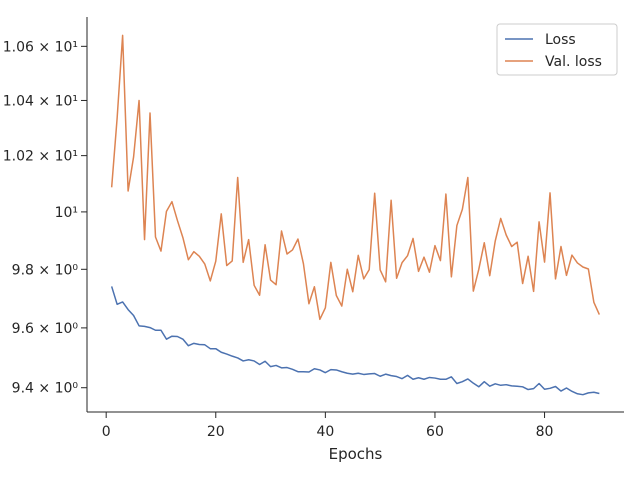 The image size is (640, 480). What do you see at coordinates (40, 157) in the screenshot?
I see `y-tick-label: 1.02 × 10¹` at bounding box center [40, 157].